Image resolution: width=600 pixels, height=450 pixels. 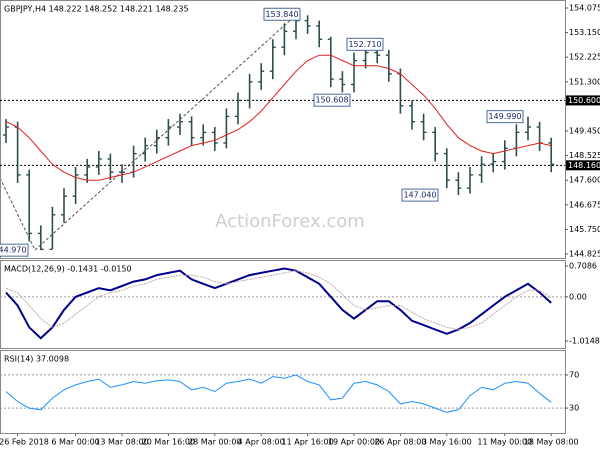 I want to click on x-tick-label: 20 Mar 16:00, so click(x=168, y=442).